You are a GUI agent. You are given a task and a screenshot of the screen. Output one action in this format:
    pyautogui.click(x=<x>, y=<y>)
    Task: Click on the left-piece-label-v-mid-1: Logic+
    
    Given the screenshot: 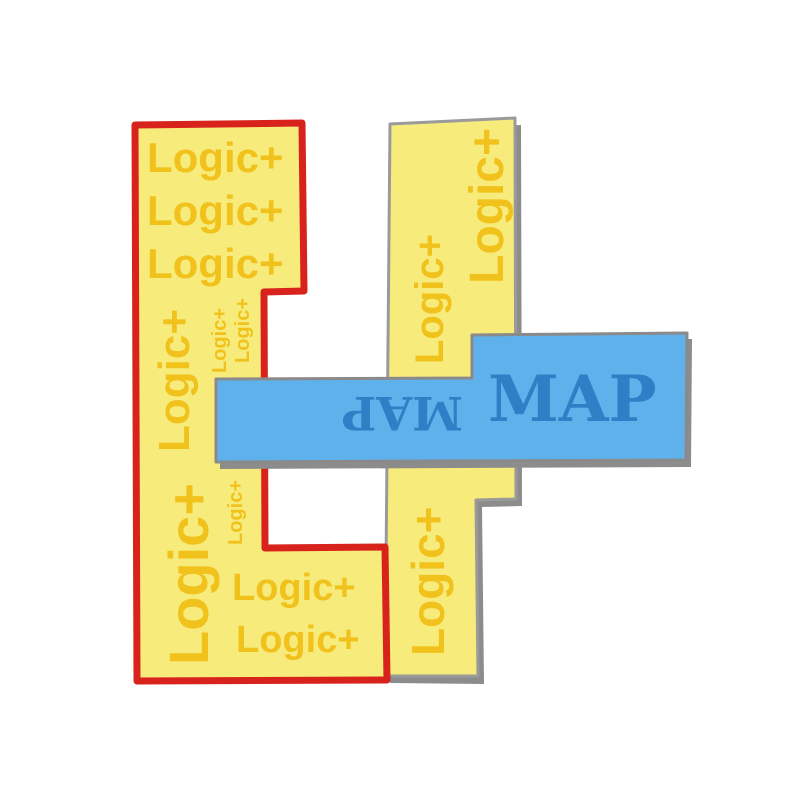 What is the action you would take?
    pyautogui.click(x=174, y=380)
    